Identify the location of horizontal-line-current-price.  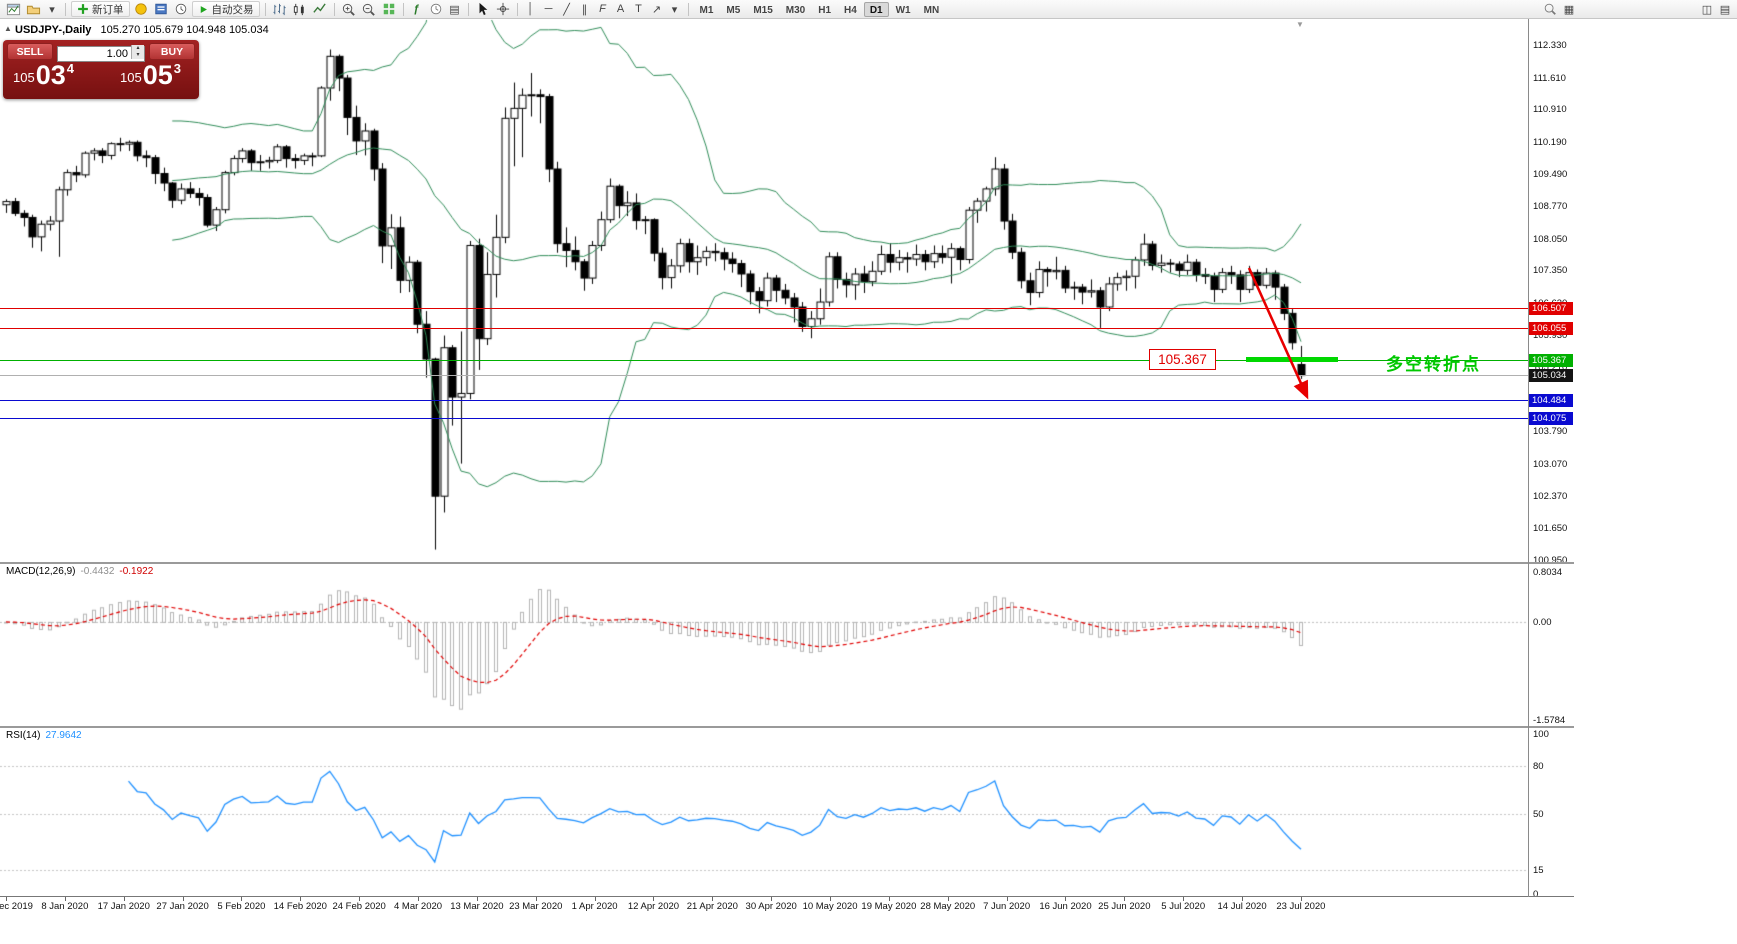
(764, 375).